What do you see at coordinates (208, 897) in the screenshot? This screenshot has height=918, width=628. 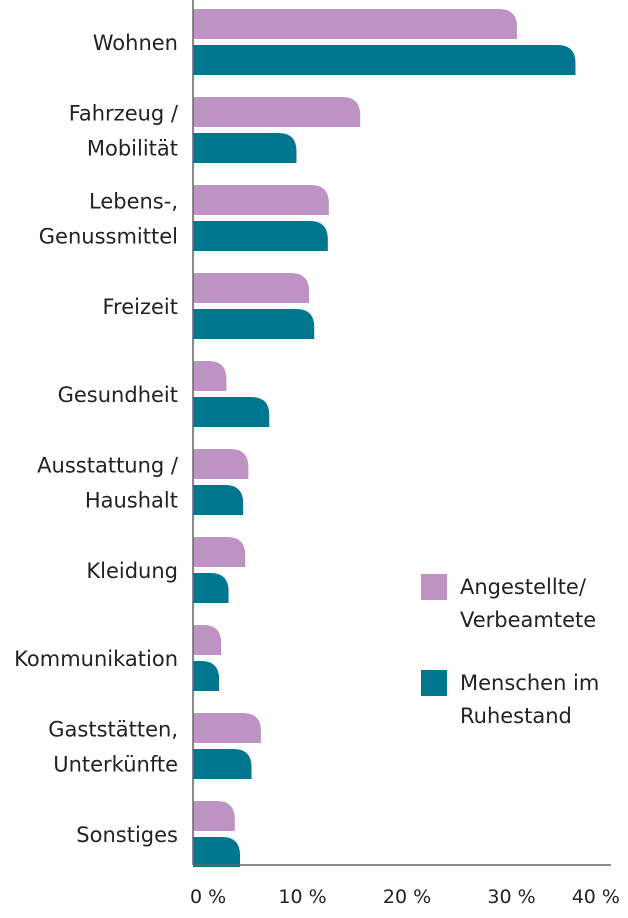 I see `x-tick-label: 0 %` at bounding box center [208, 897].